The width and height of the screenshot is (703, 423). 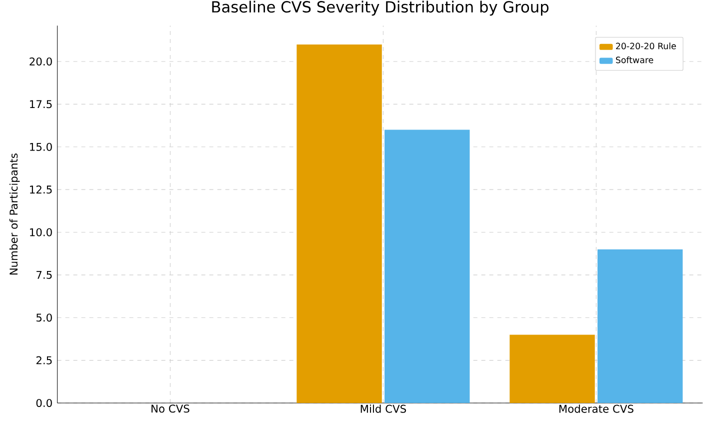 I want to click on chart-title: Baseline CVS Severity Distribution by Group, so click(x=380, y=8).